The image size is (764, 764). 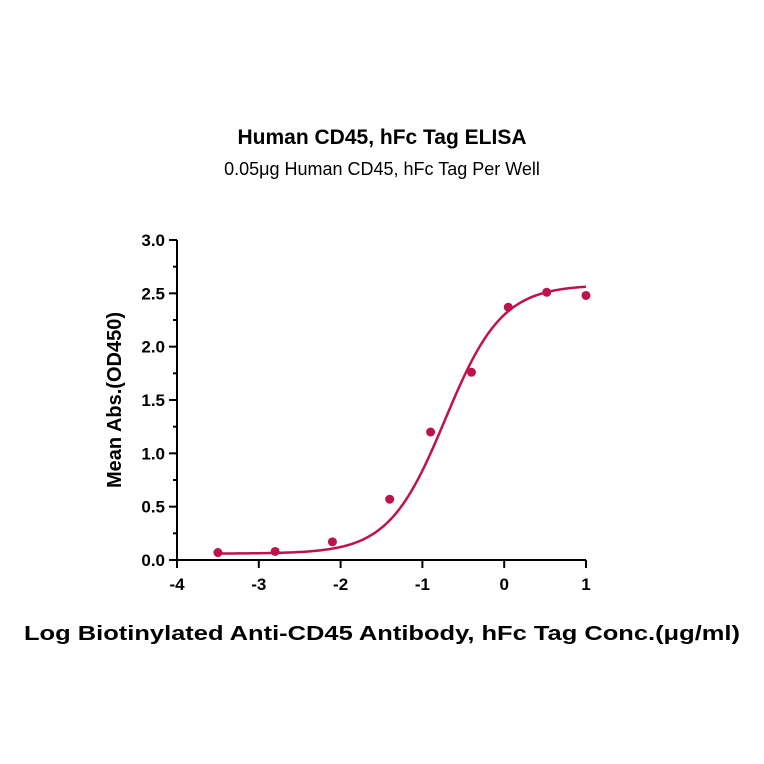 I want to click on y-axis-title: Mean Abs.(OD450), so click(x=115, y=400).